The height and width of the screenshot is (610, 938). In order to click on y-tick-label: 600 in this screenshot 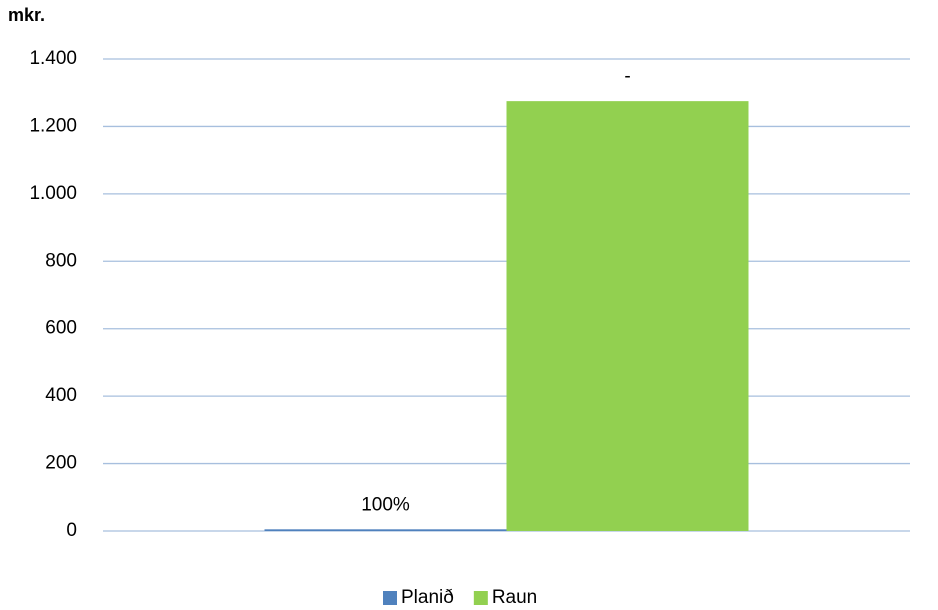, I will do `click(61, 328)`.